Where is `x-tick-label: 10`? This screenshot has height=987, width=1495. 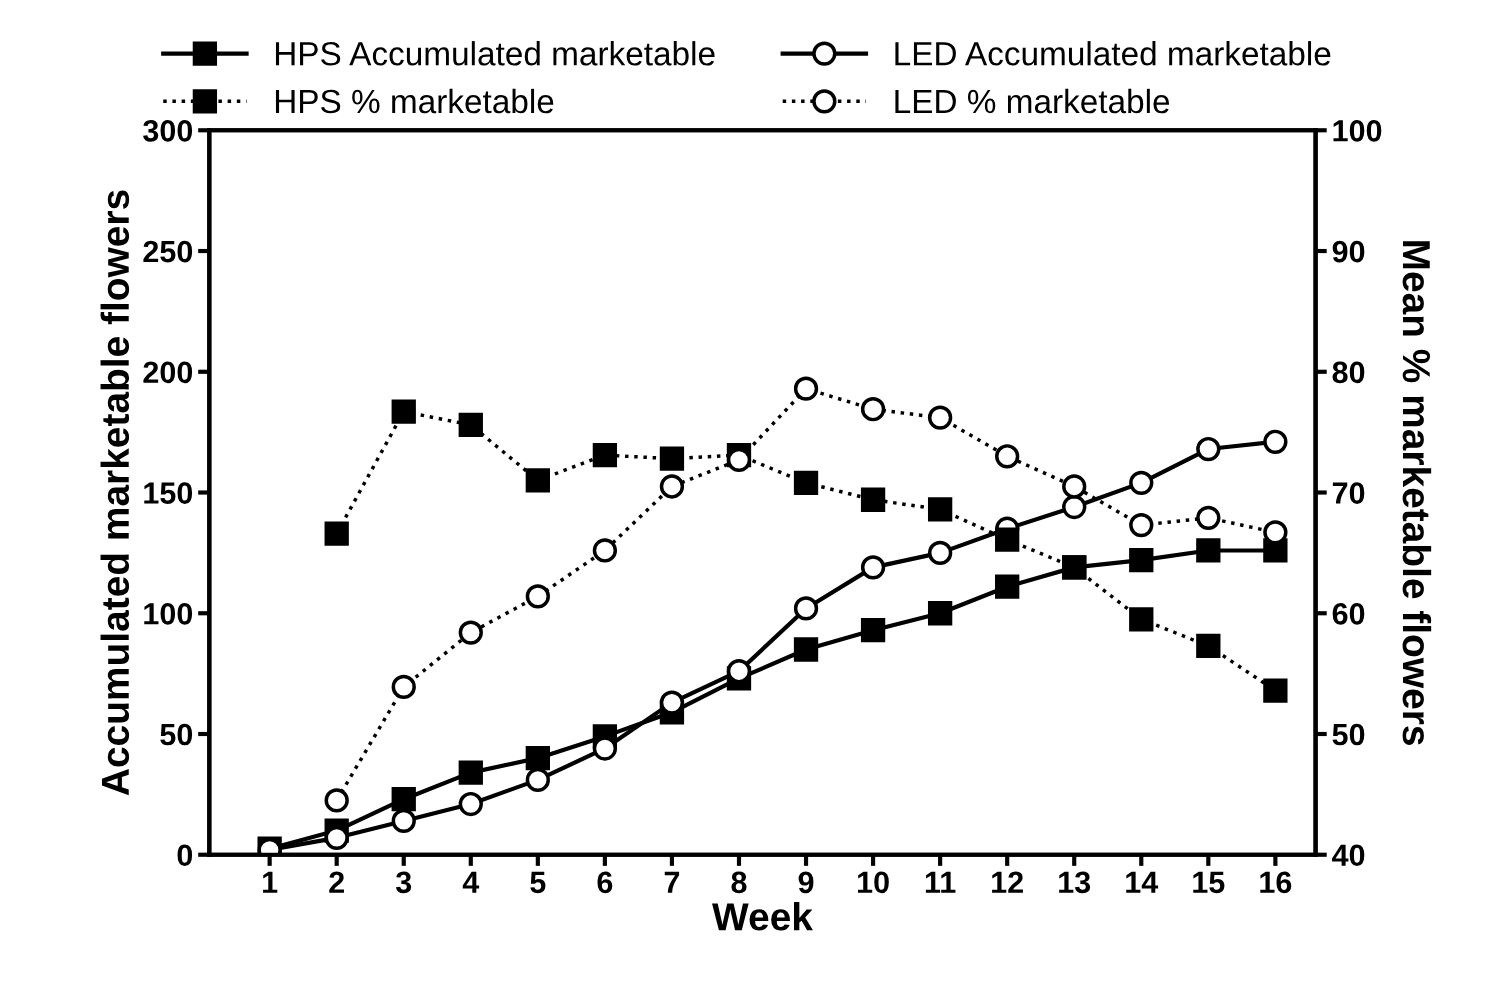
x-tick-label: 10 is located at coordinates (873, 882).